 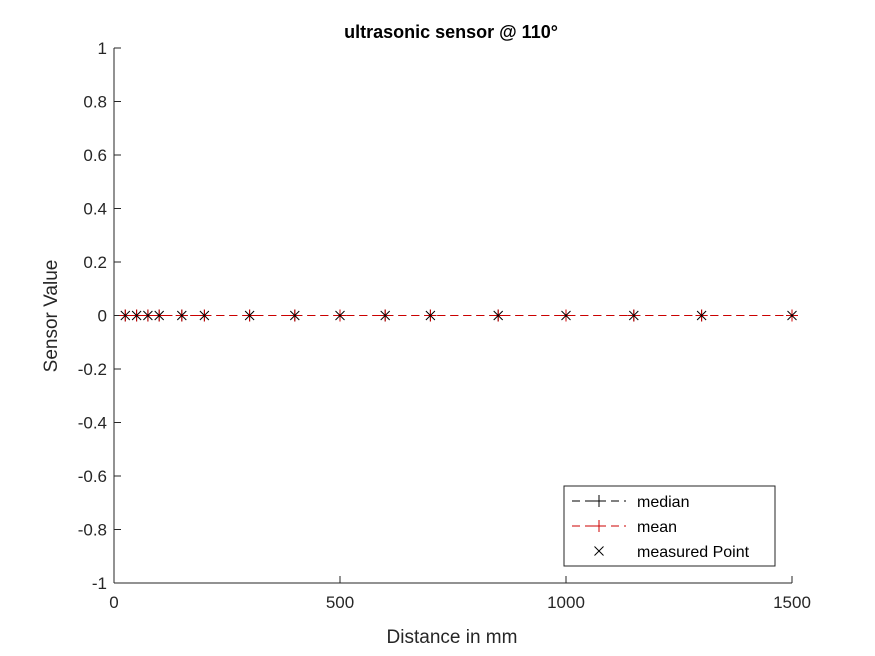 I want to click on legend-item: median, so click(x=630, y=502).